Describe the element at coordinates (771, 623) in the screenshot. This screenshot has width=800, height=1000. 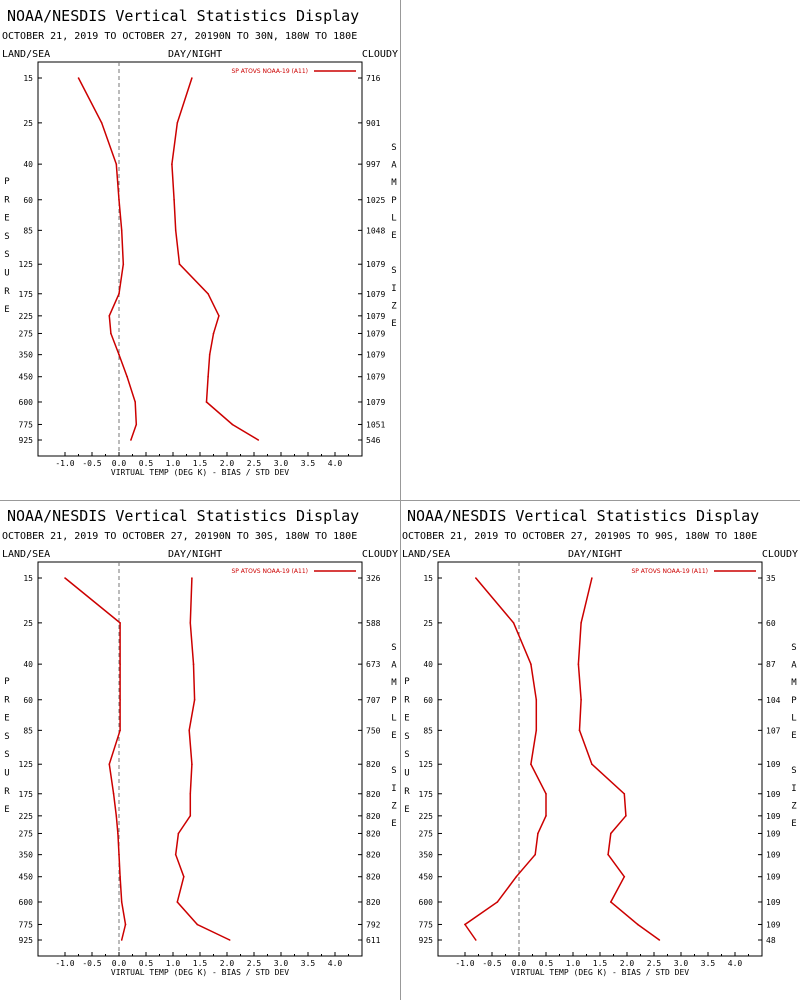
I see `sample-size-label: 60` at that location.